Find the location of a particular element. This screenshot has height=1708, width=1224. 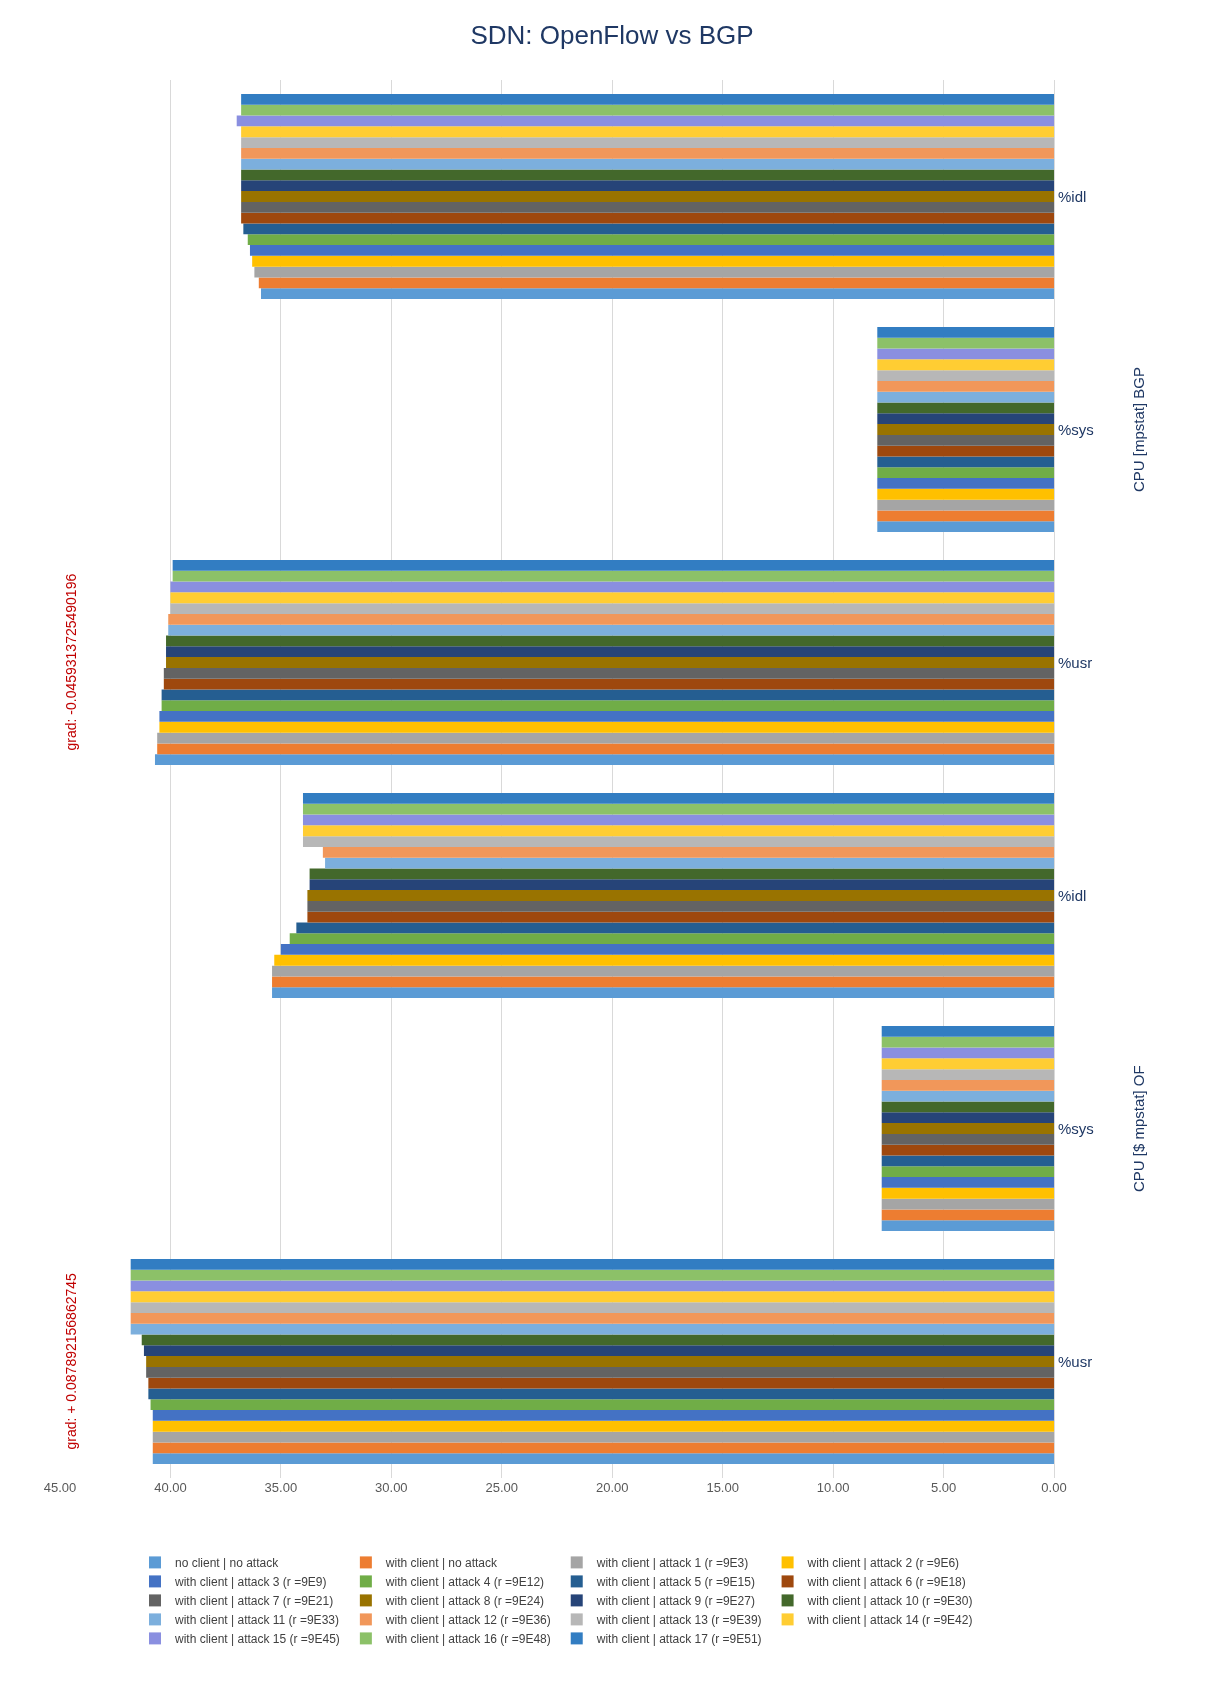

x-tick-label: 15.00 is located at coordinates (722, 1487).